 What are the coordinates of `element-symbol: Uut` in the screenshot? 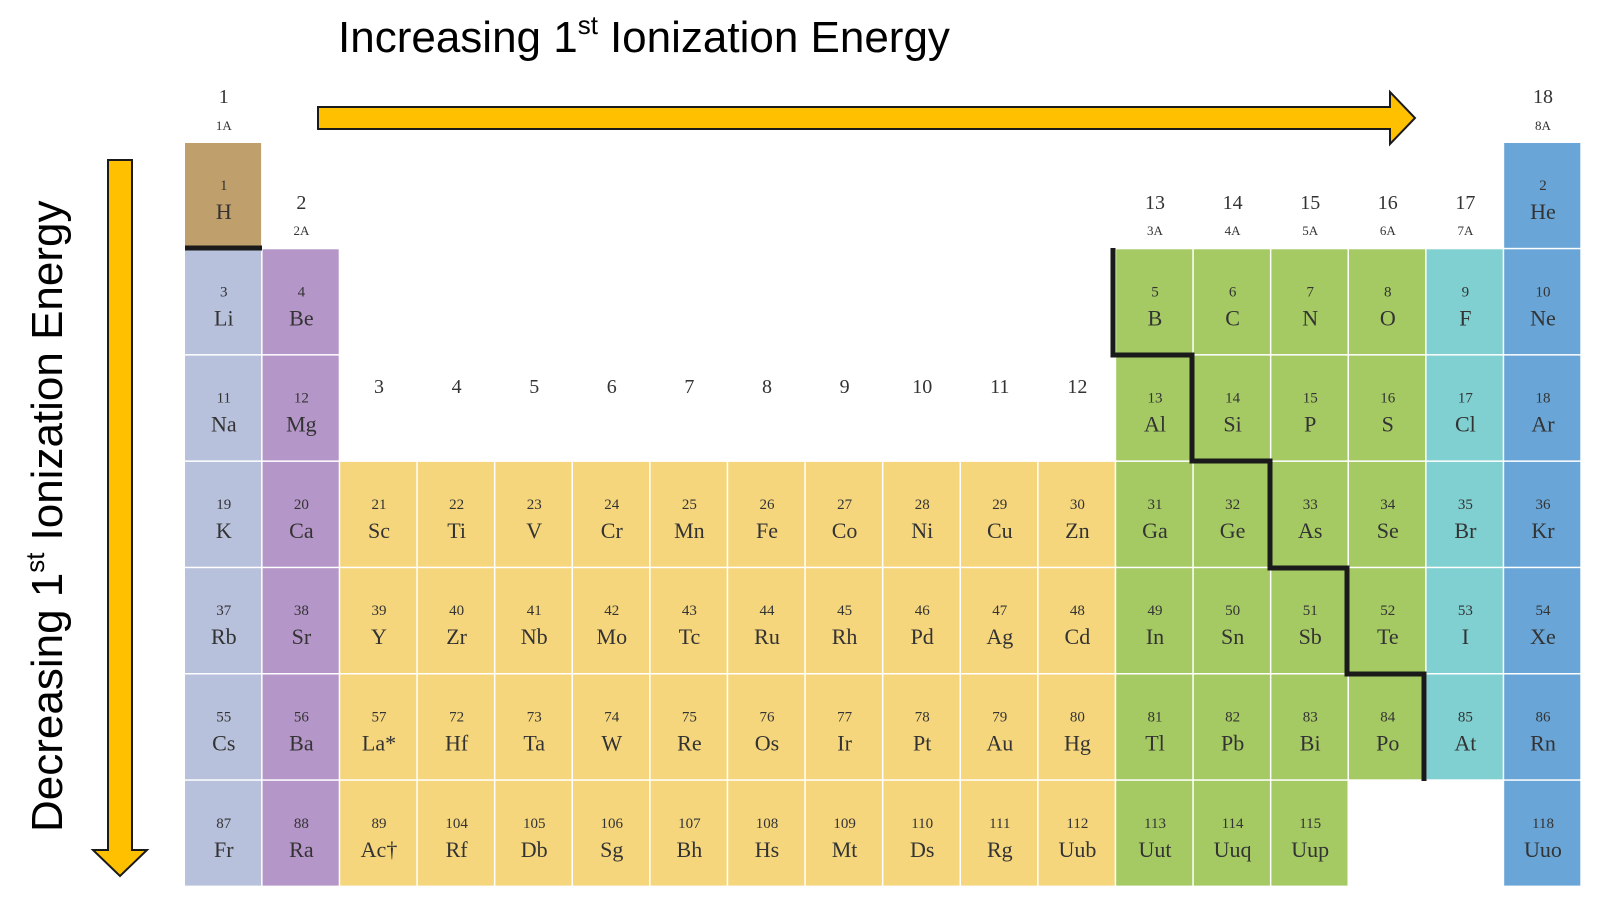 It's located at (1155, 849).